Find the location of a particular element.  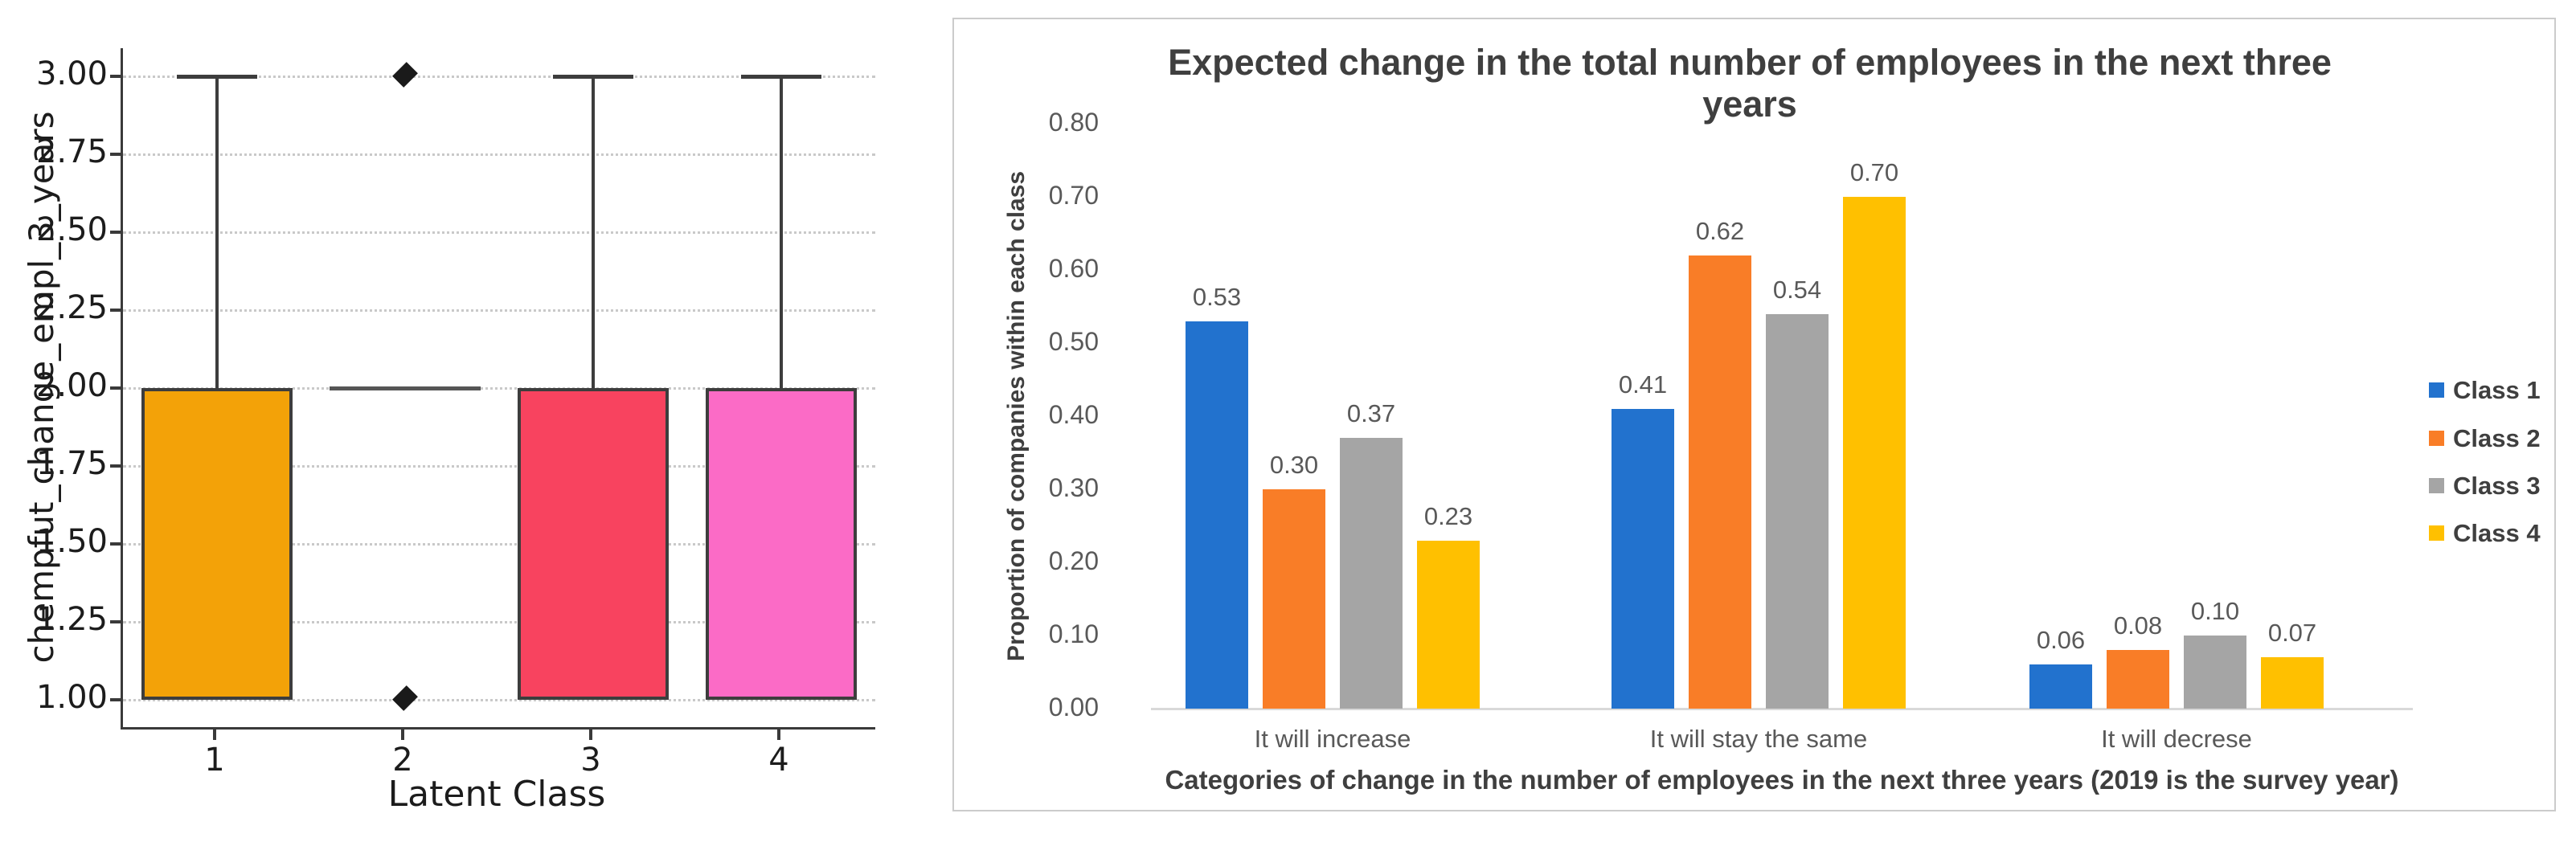

legend-label: Class 3 is located at coordinates (2497, 486).